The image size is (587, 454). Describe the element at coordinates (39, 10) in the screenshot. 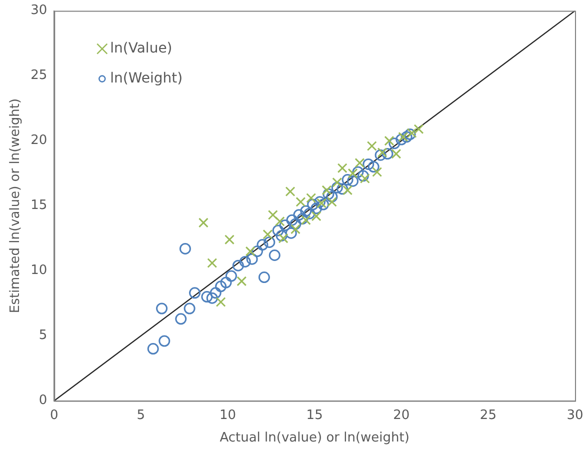

I see `y-tick-label: 30` at that location.